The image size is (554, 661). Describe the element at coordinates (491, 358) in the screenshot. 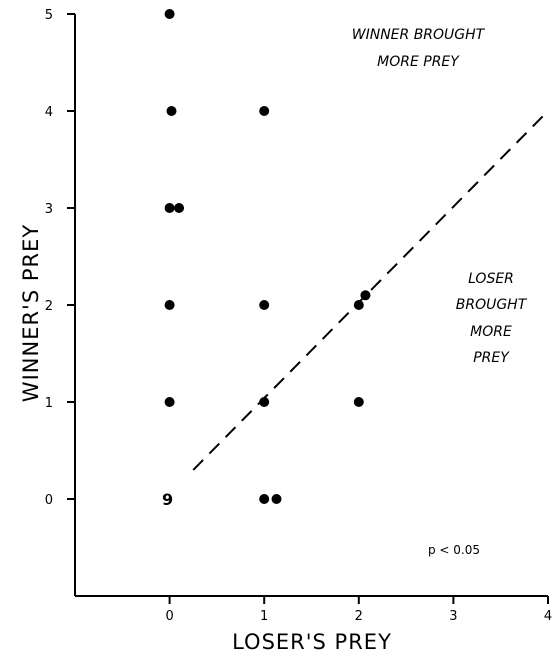

I see `loser-annotation-line-4: PREY` at that location.